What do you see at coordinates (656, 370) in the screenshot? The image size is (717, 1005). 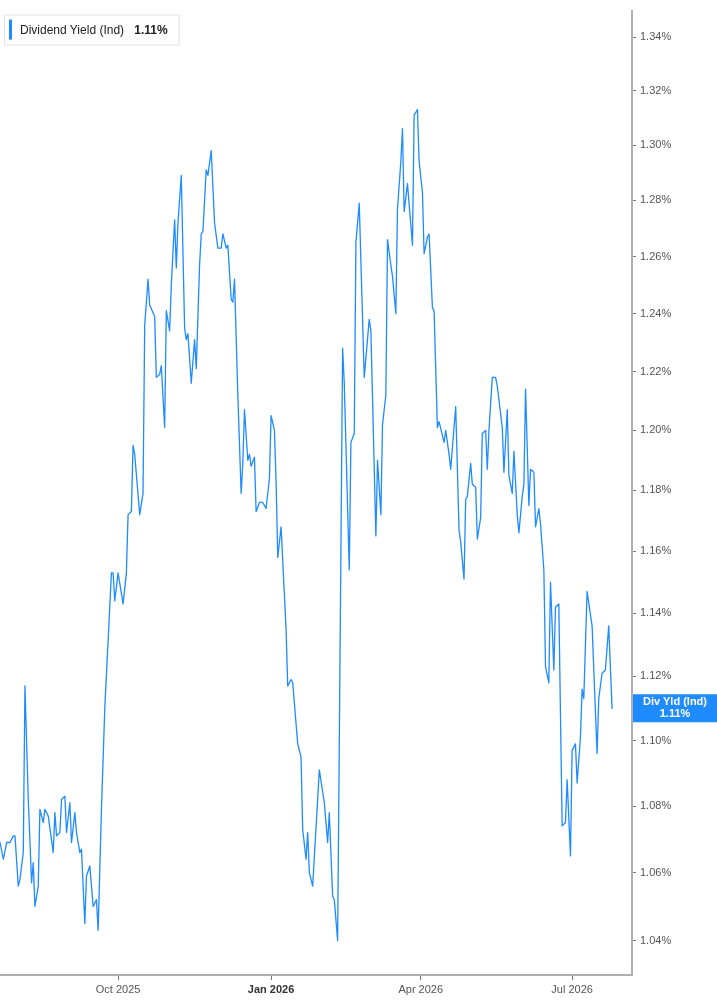 I see `y-tick-label: 1.22%` at bounding box center [656, 370].